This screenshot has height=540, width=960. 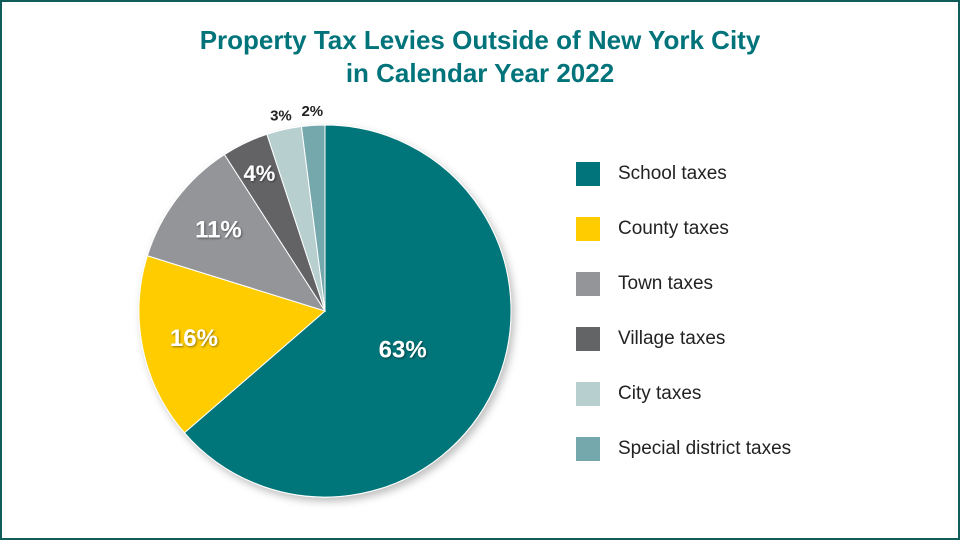 What do you see at coordinates (313, 218) in the screenshot?
I see `pie-slice-special-district-taxes` at bounding box center [313, 218].